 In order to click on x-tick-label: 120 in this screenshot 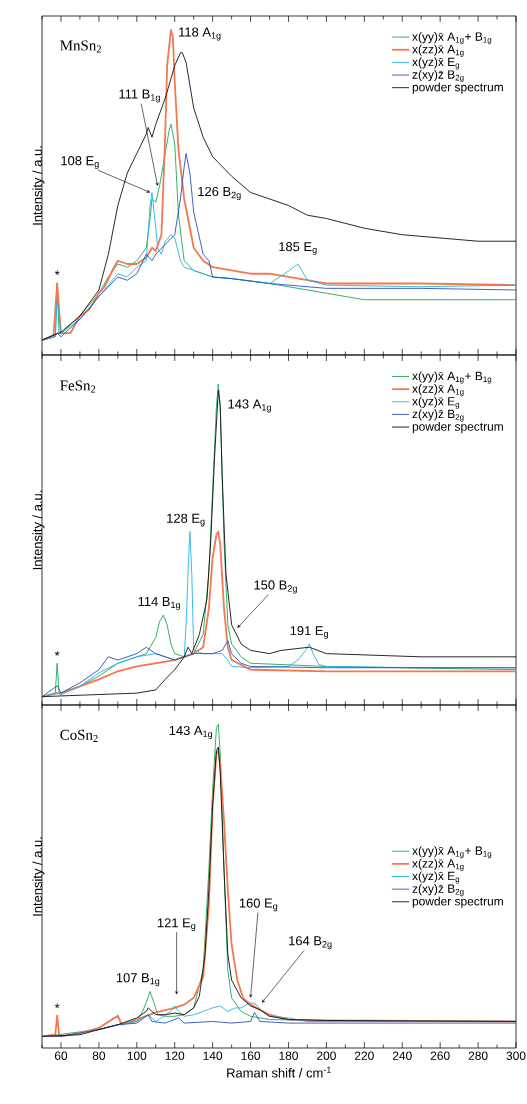, I will do `click(175, 1055)`.